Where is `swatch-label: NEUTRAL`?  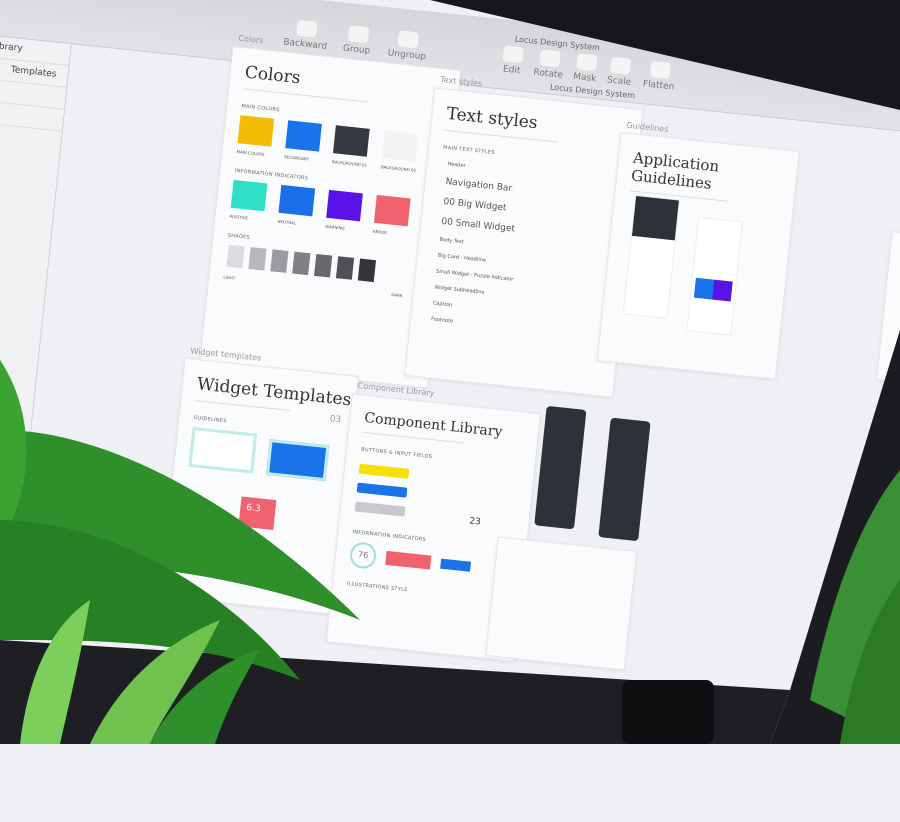
swatch-label: NEUTRAL is located at coordinates (287, 222).